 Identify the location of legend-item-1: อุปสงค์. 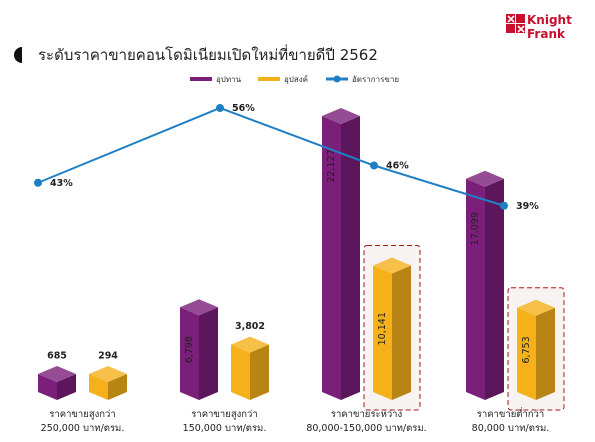
(283, 79).